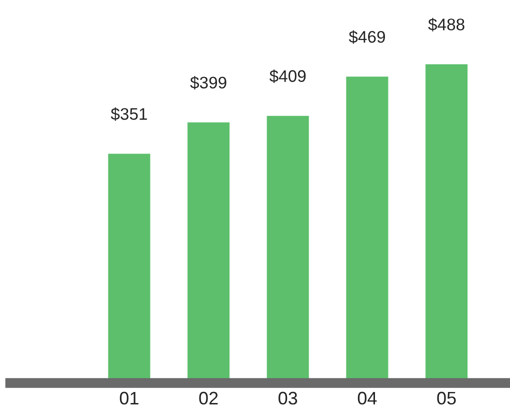 The height and width of the screenshot is (419, 510). I want to click on x-tick-label: 04, so click(367, 398).